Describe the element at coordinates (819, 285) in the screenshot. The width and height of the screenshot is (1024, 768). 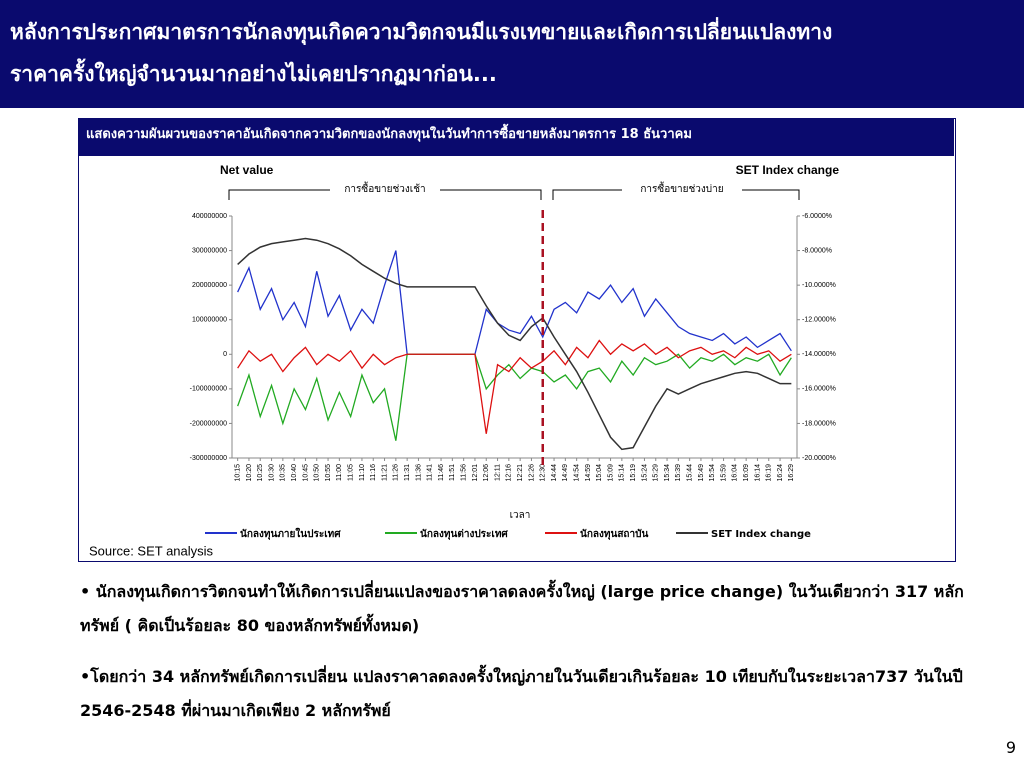
I see `y2-tick-label: -10.0000%` at that location.